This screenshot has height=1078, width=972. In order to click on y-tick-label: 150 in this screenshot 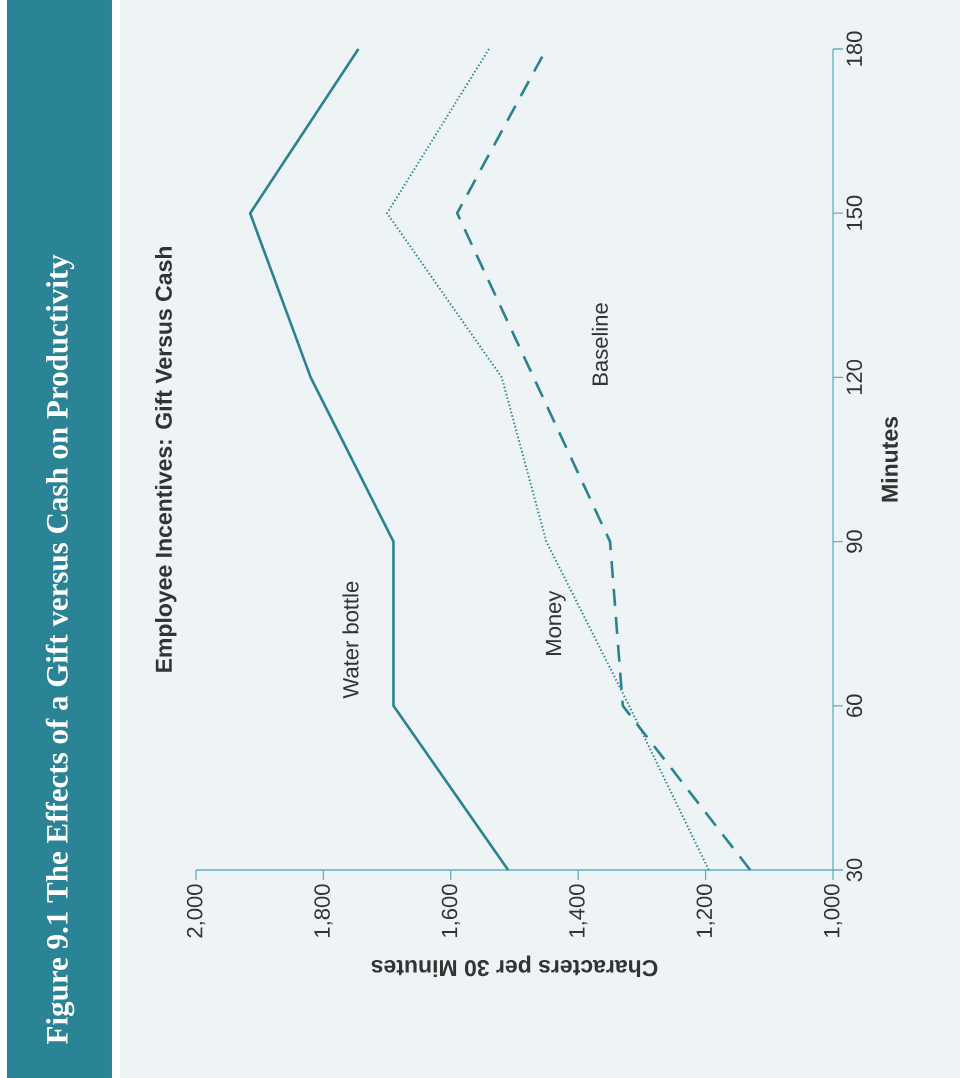, I will do `click(854, 212)`.